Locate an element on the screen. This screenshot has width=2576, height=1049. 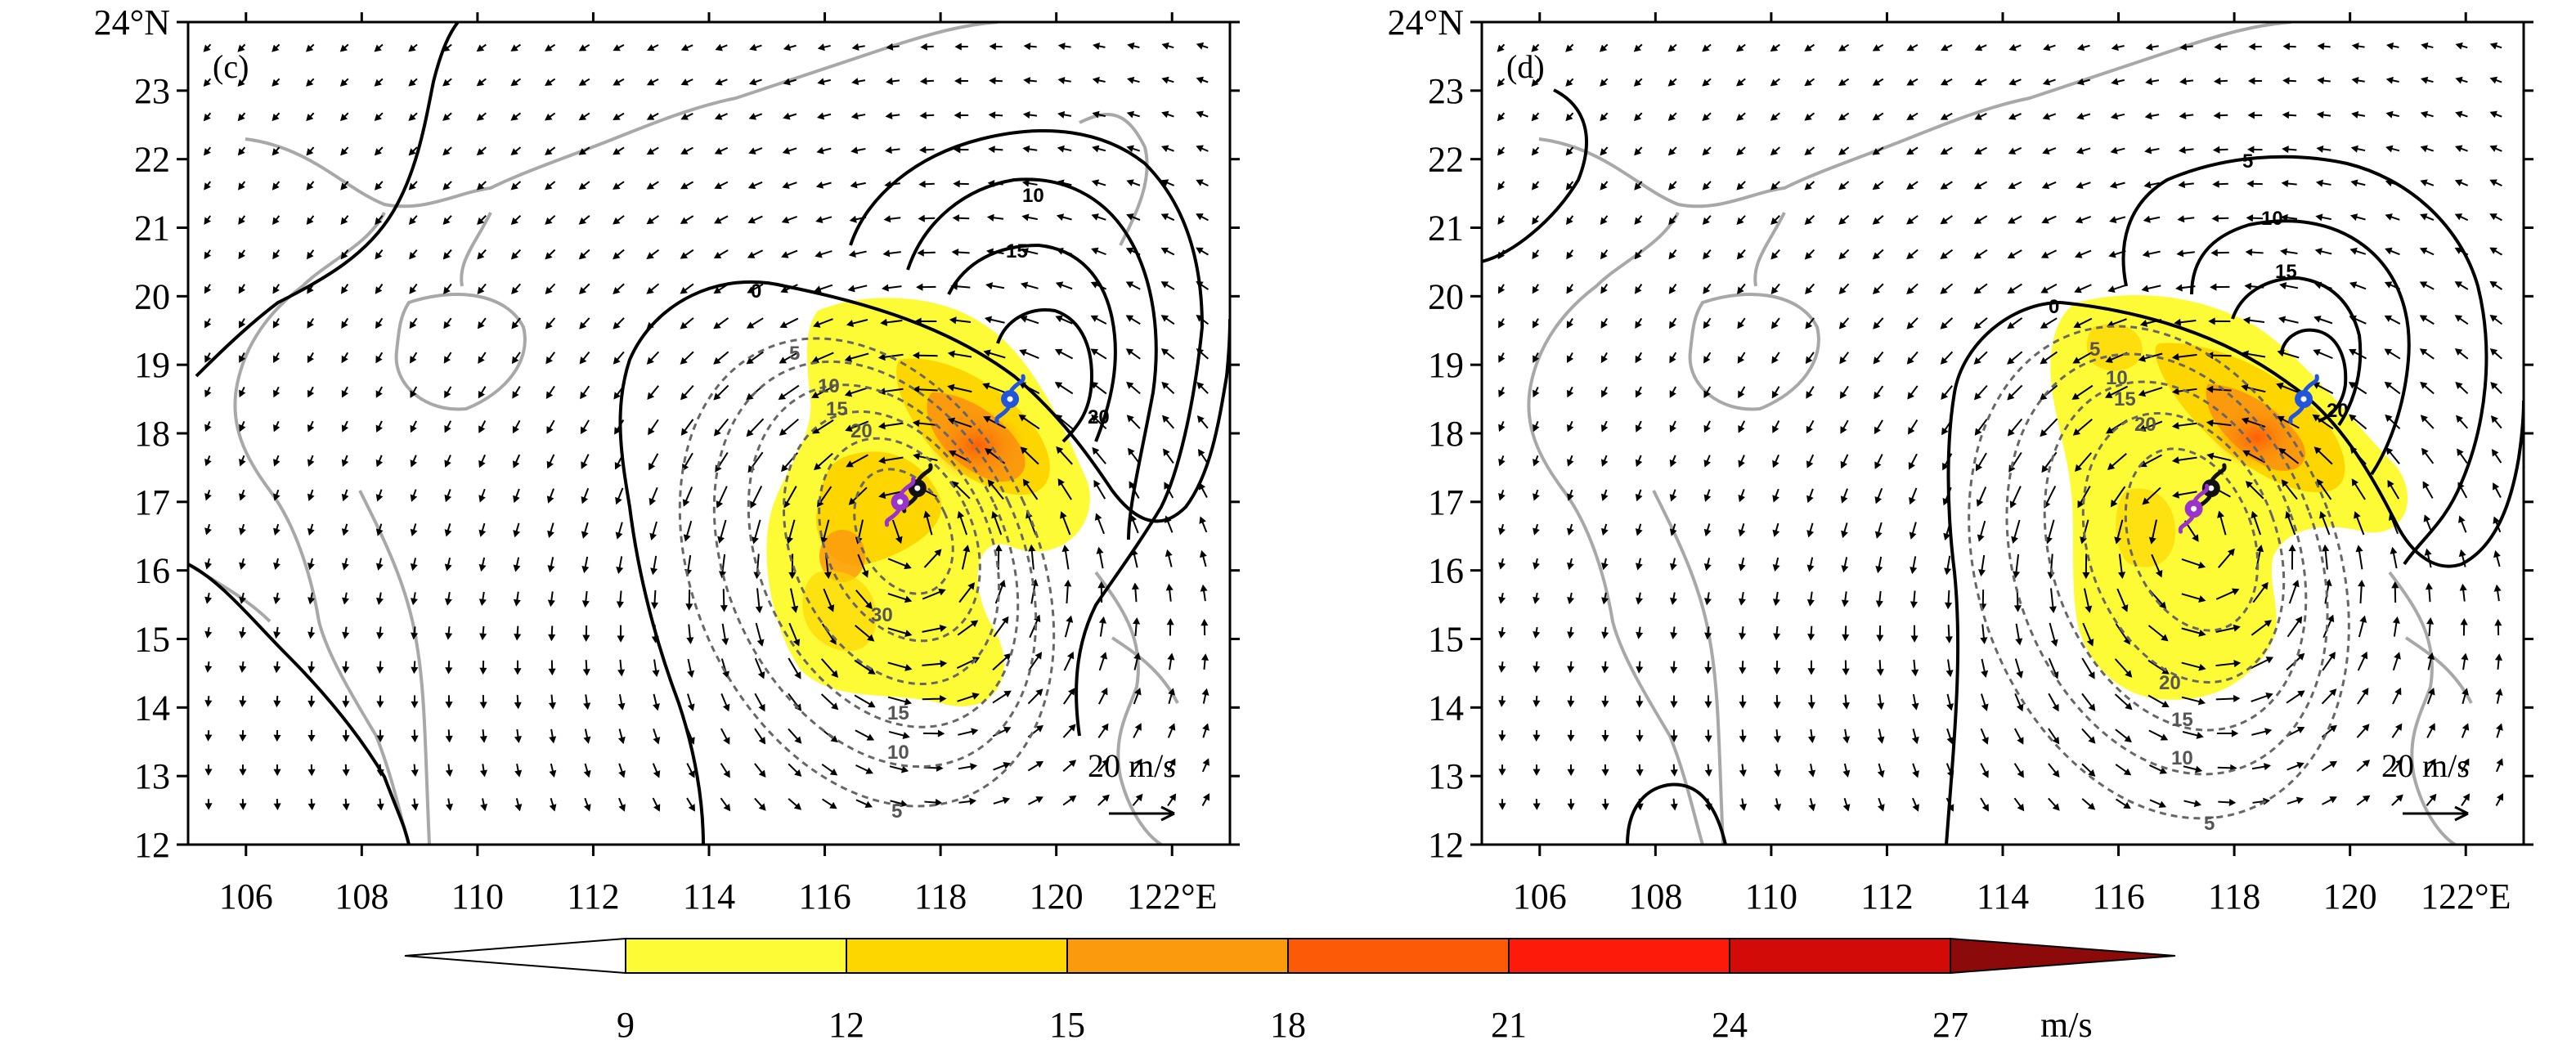
colorbar-tick-label: 21 is located at coordinates (1509, 1025).